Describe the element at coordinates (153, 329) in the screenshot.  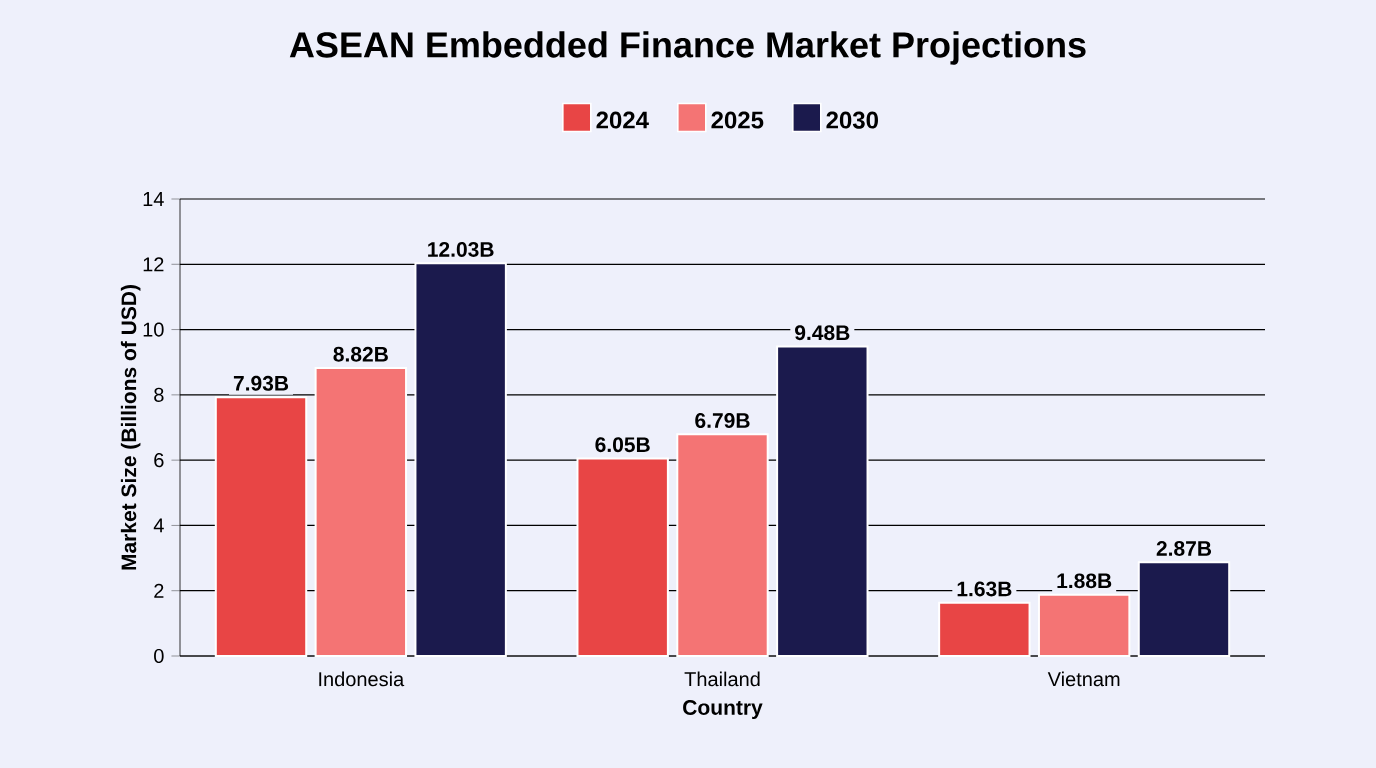
I see `y-tick-label: 10` at that location.